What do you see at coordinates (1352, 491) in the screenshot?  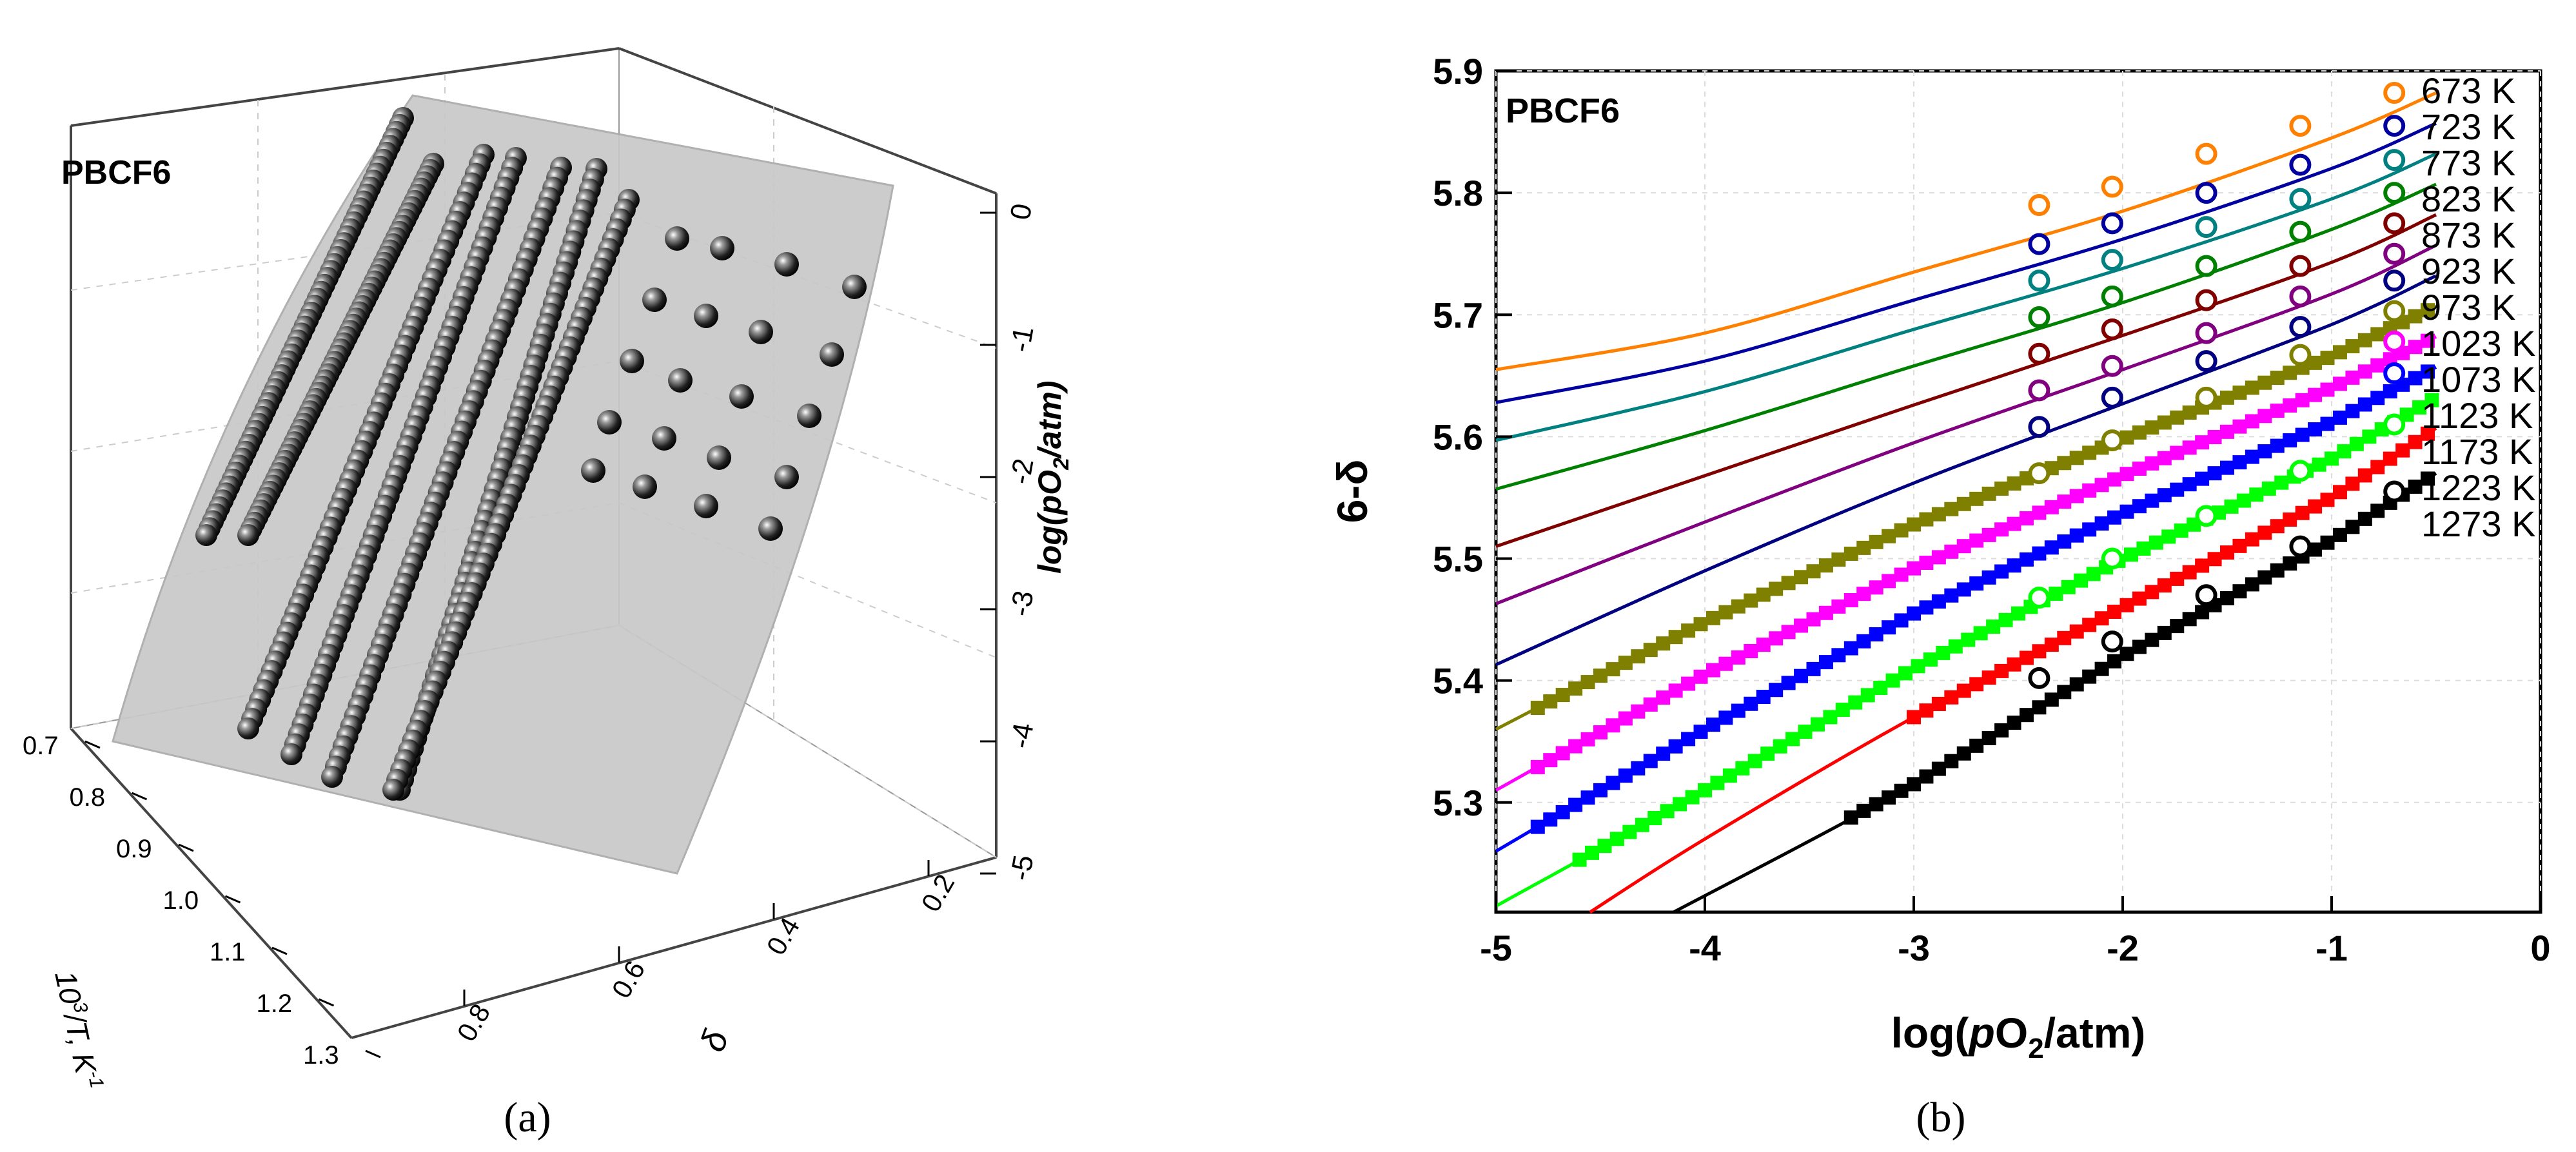 I see `y-axis-label-b: 6-δ` at bounding box center [1352, 491].